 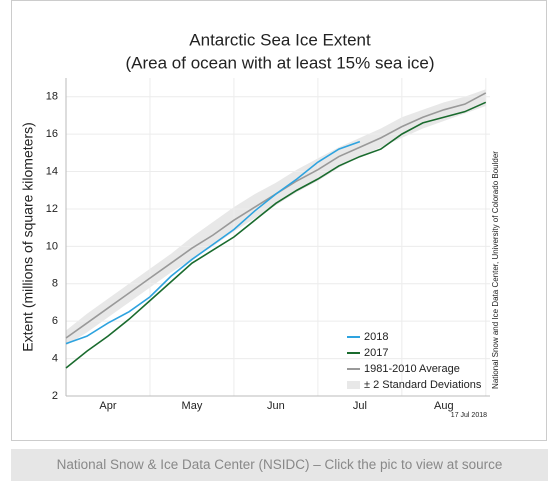 What do you see at coordinates (353, 385) in the screenshot?
I see `legend-swatch` at bounding box center [353, 385].